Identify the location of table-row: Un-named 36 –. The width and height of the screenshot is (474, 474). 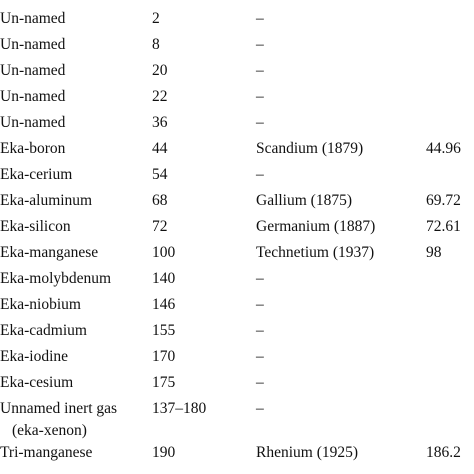
(237, 123).